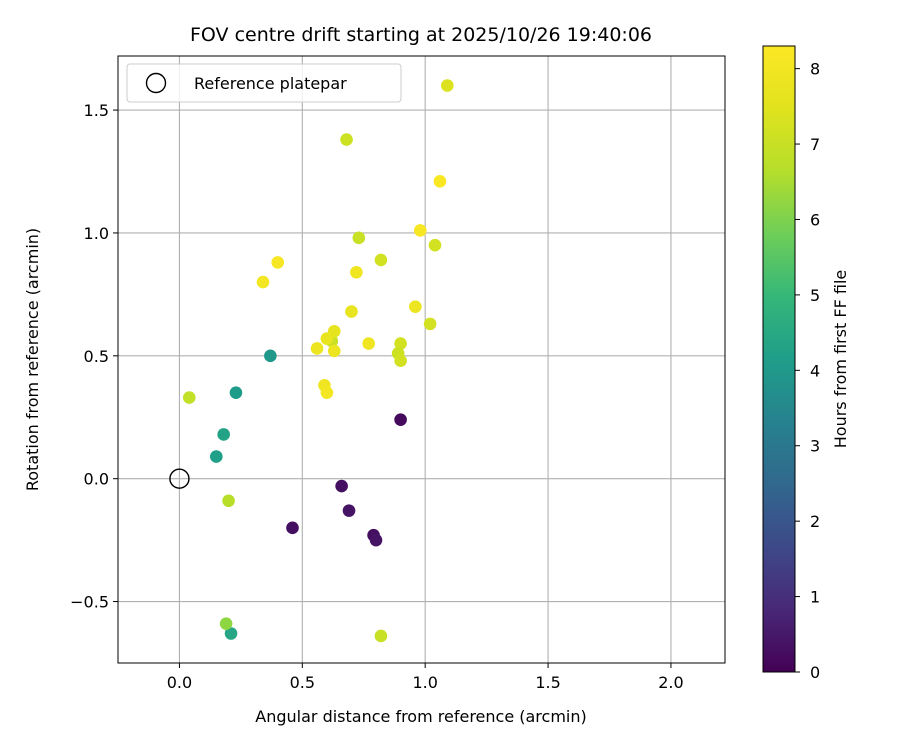  What do you see at coordinates (156, 83) in the screenshot?
I see `legend-reference-marker` at bounding box center [156, 83].